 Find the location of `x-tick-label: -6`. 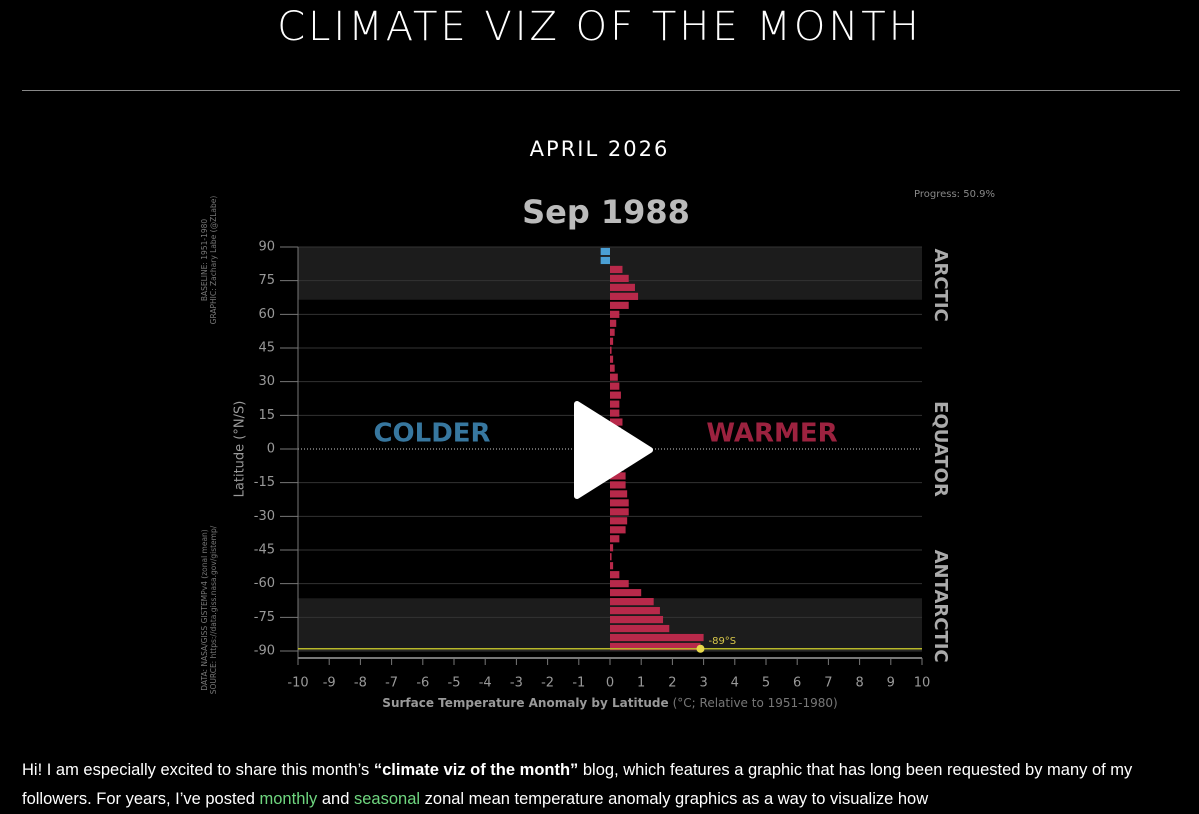

x-tick-label: -6 is located at coordinates (422, 683).